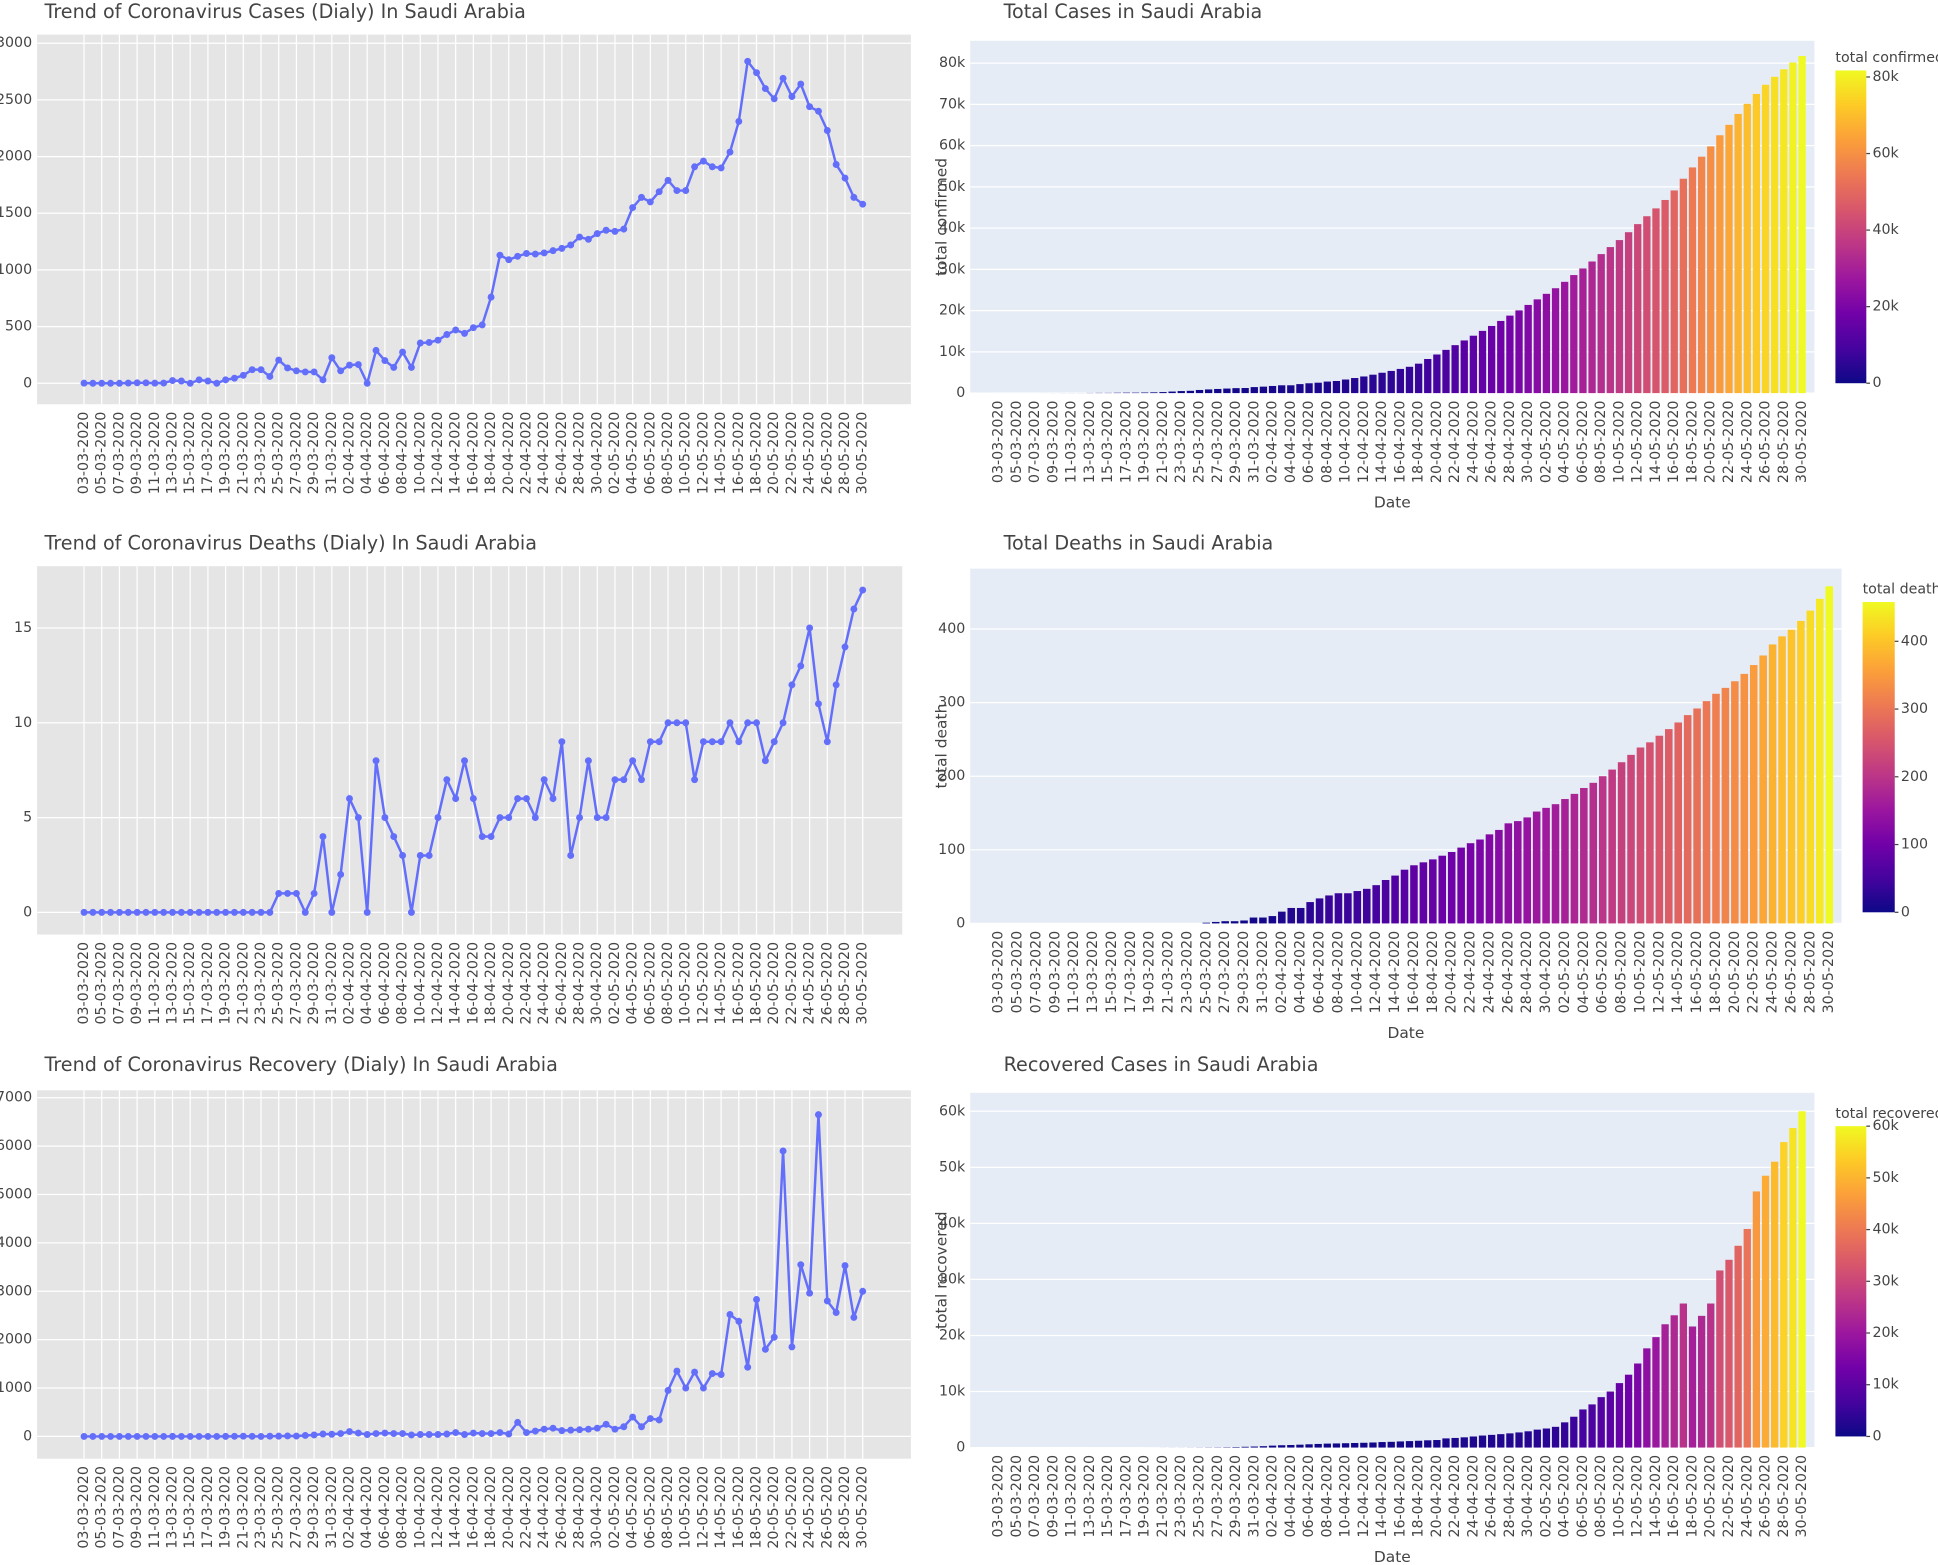 Image resolution: width=1938 pixels, height=1565 pixels. I want to click on x-tick-label: 08-04-2020, so click(1327, 442).